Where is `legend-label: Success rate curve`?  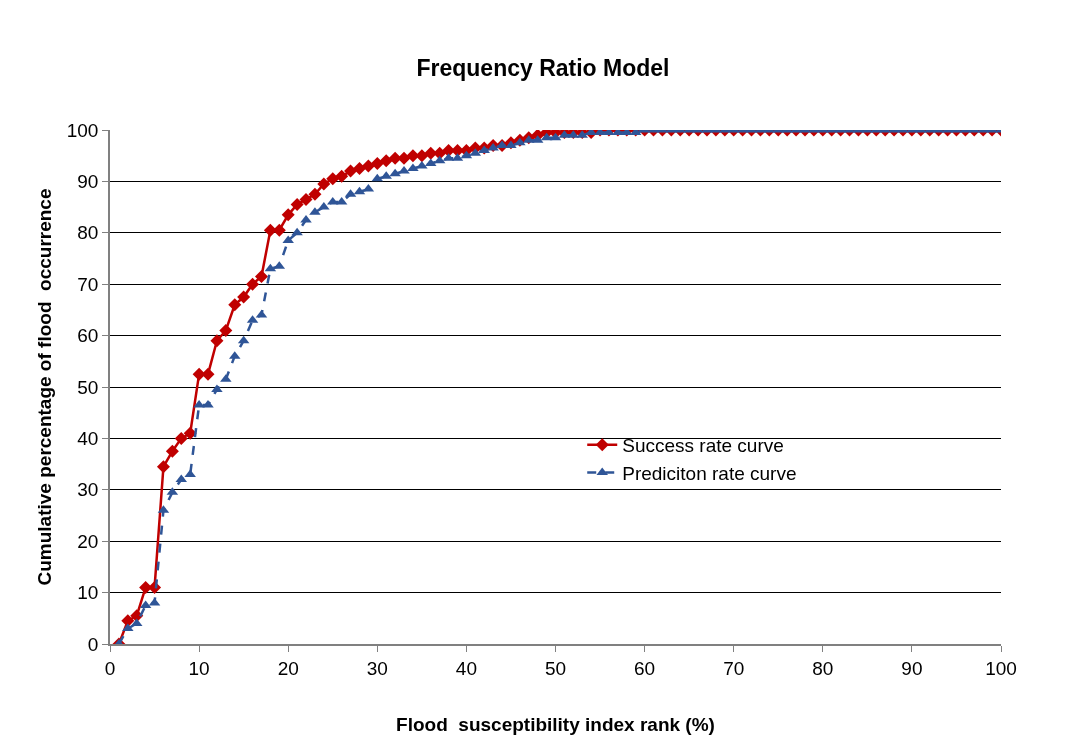 legend-label: Success rate curve is located at coordinates (703, 446).